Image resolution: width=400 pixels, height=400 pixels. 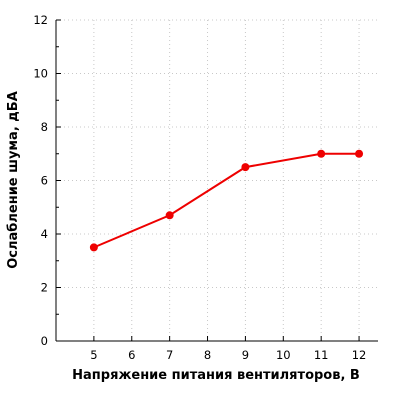 I want to click on x-tick-label: 10, so click(x=283, y=355).